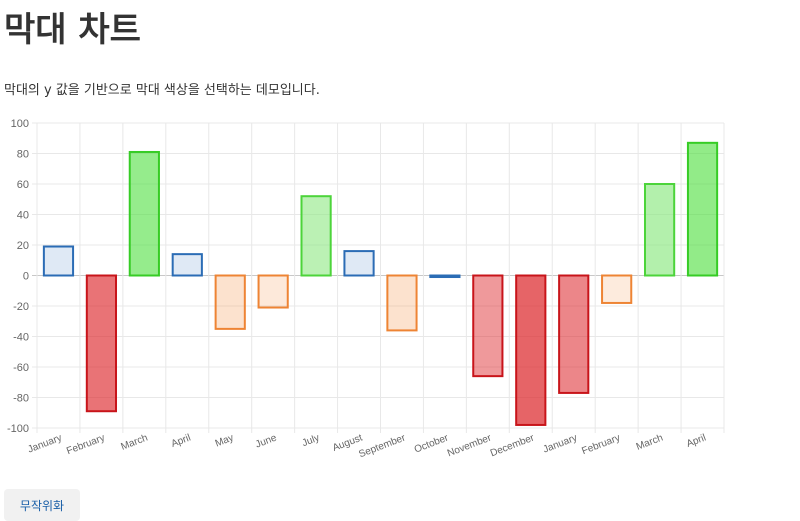 This screenshot has width=800, height=521. I want to click on x-tick-label: October, so click(432, 443).